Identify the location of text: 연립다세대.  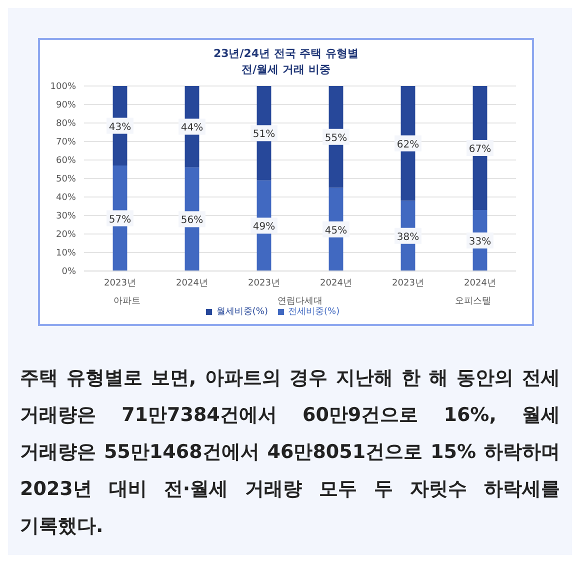
(300, 301).